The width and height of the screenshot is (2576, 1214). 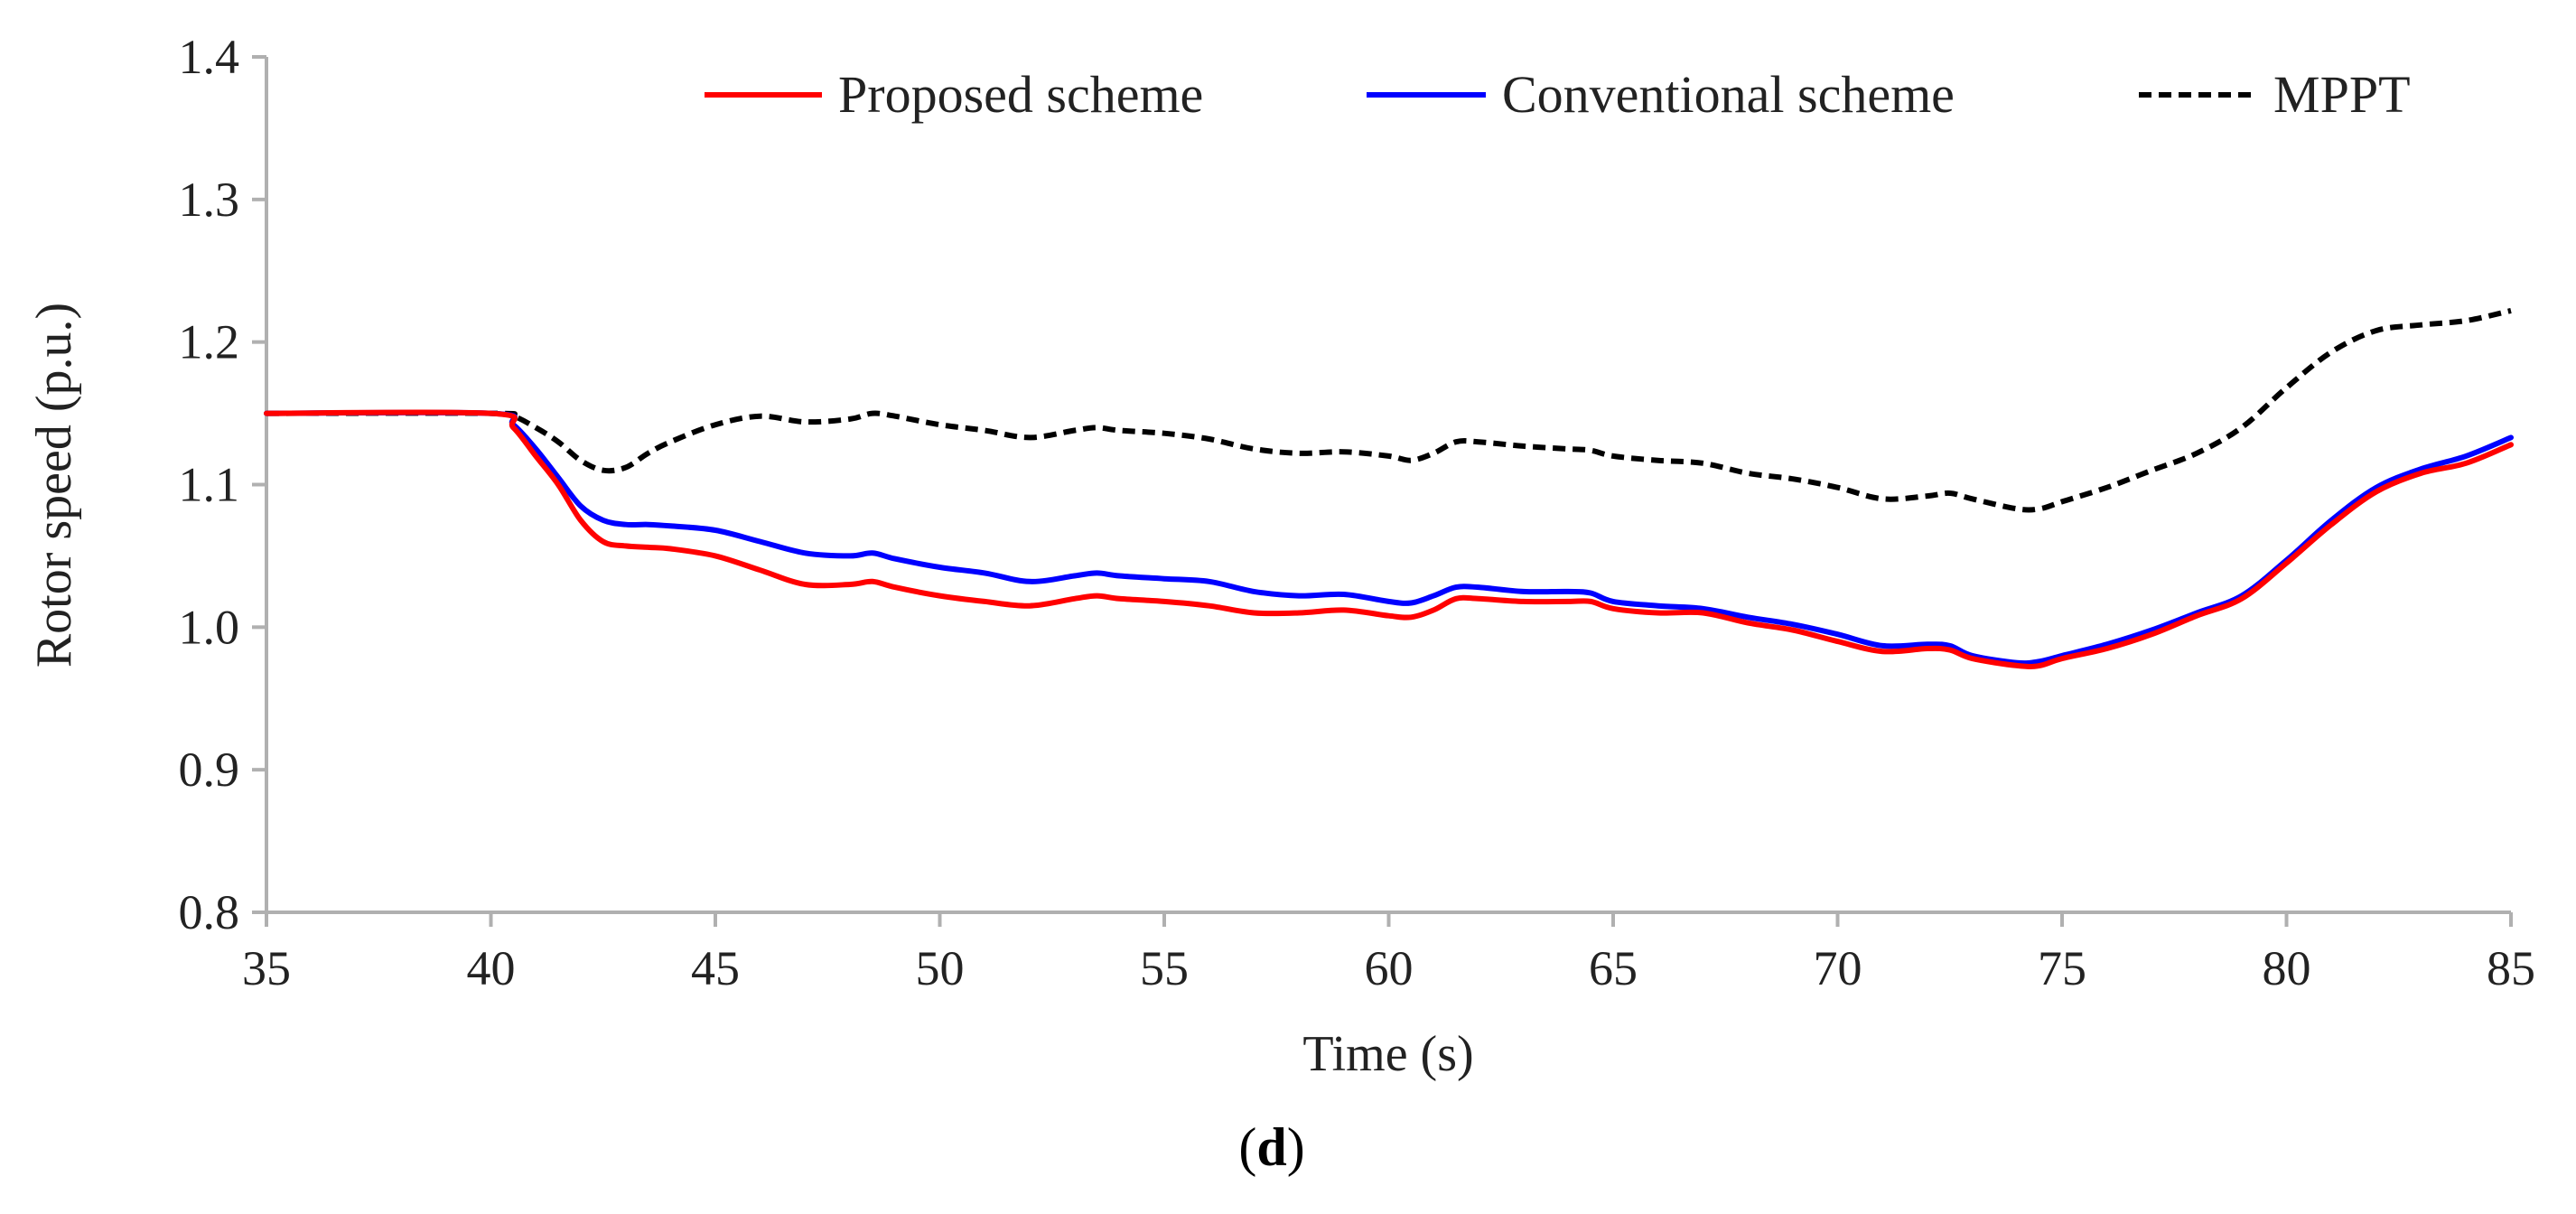 I want to click on x-tick-label: 50, so click(x=940, y=968).